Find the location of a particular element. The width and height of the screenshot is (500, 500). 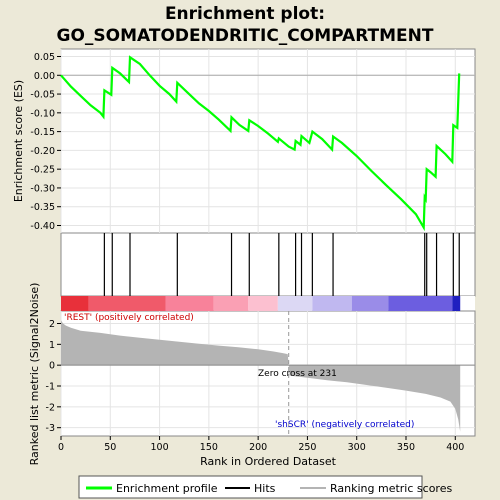

legend-box is located at coordinates (250, 487).